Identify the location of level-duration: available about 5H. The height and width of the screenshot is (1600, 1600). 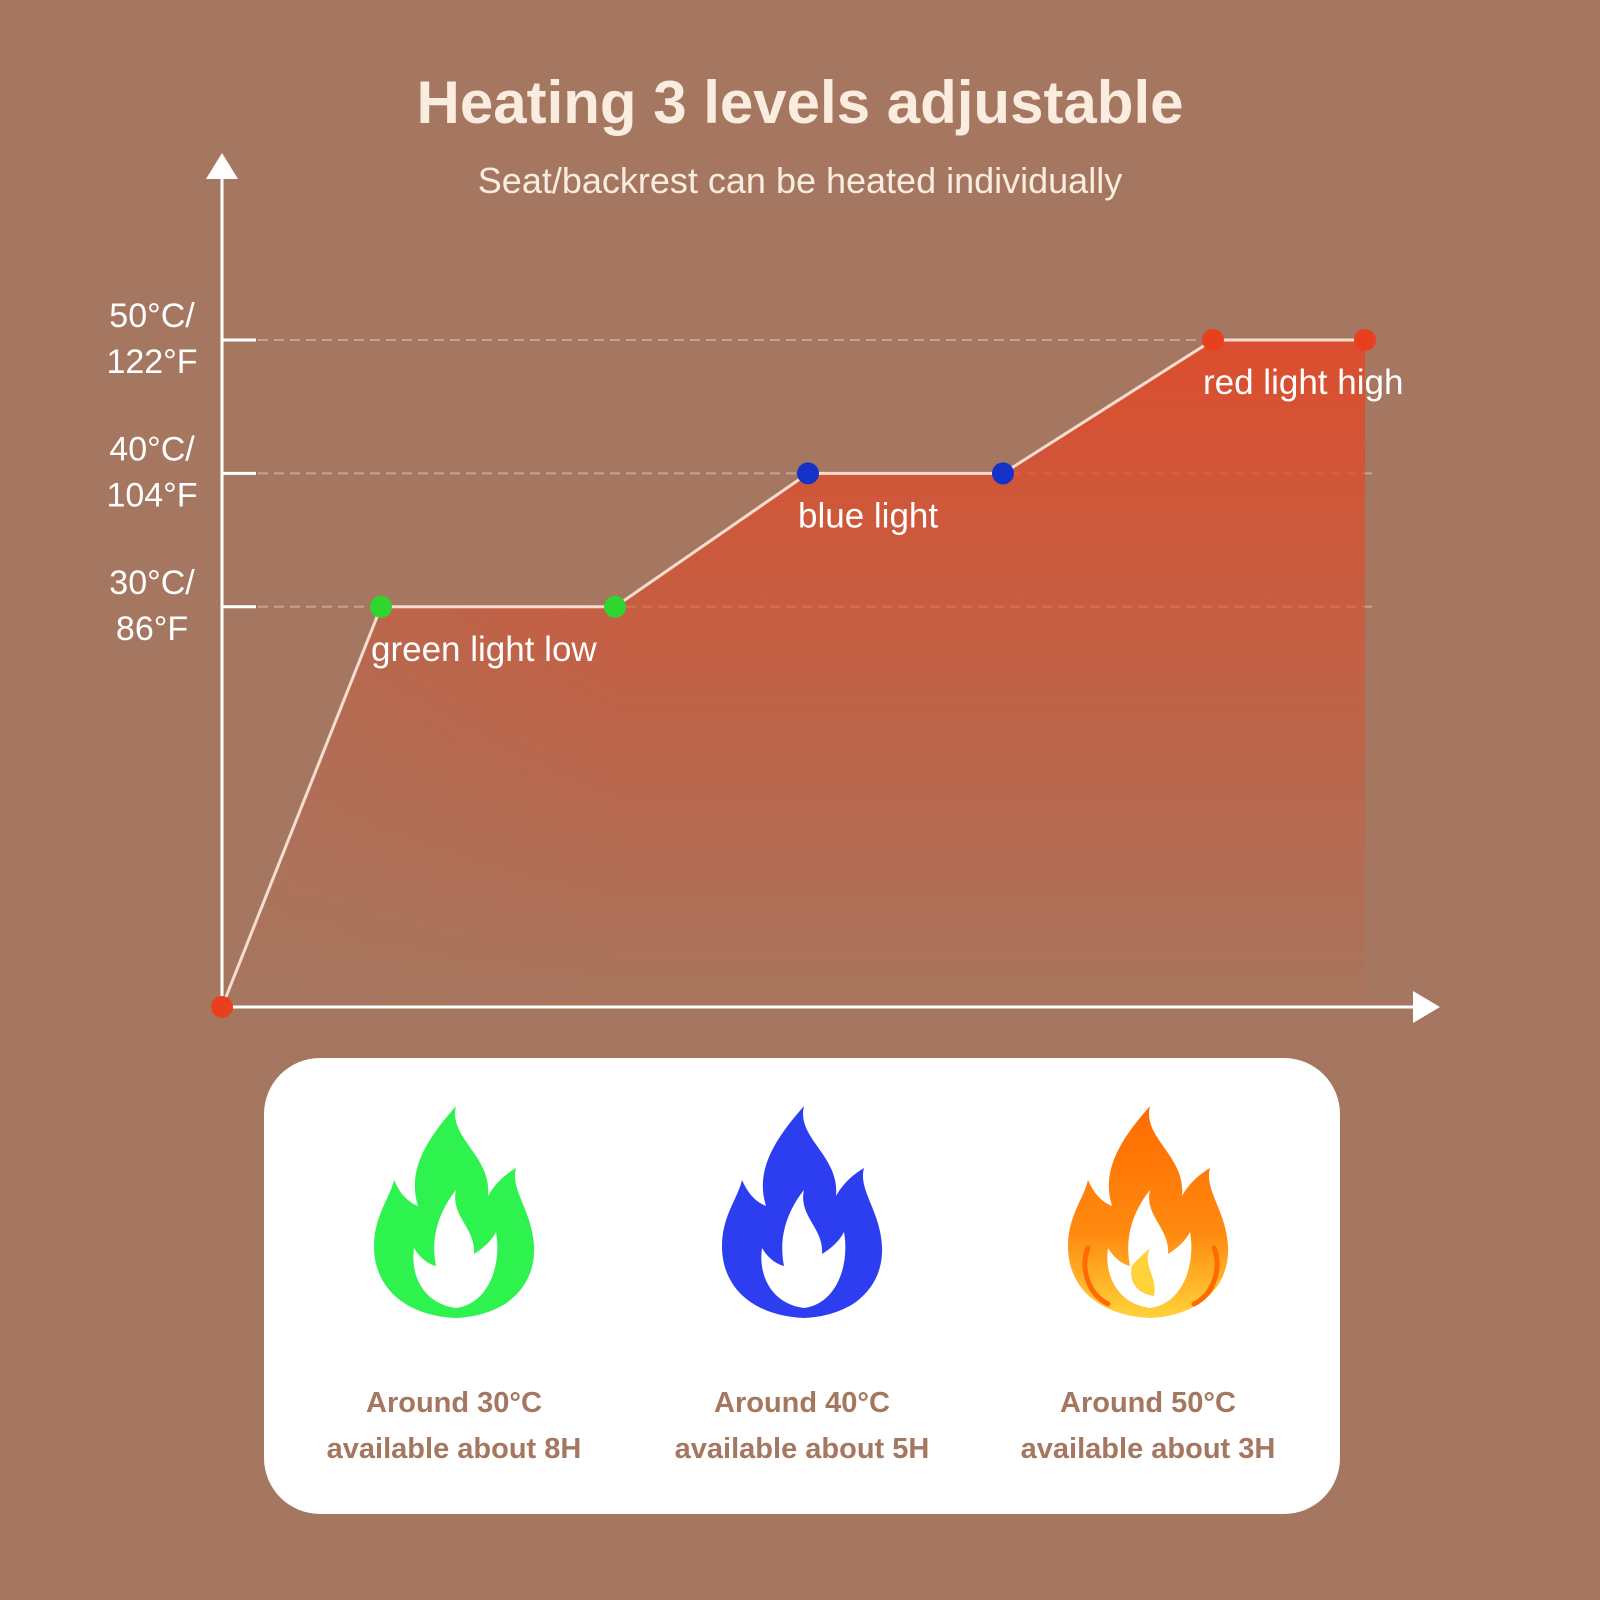
(802, 1449).